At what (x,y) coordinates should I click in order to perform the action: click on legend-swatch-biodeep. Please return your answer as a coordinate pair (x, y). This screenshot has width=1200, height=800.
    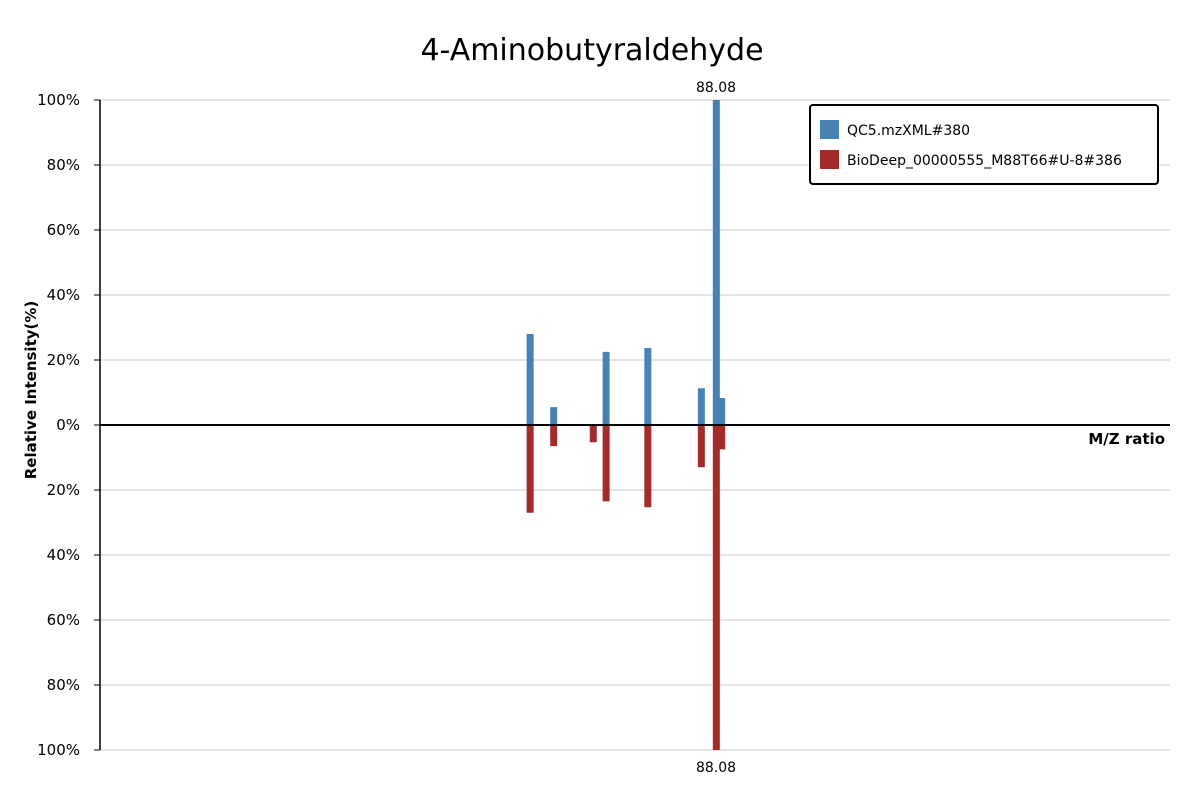
    Looking at the image, I should click on (829, 159).